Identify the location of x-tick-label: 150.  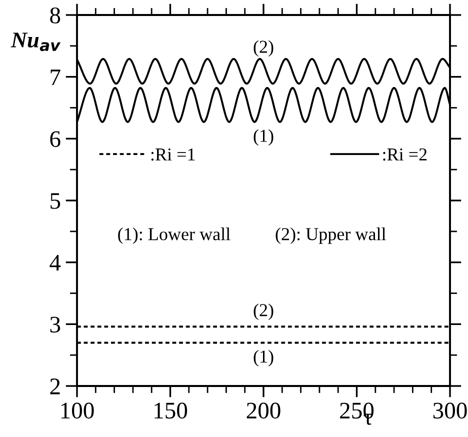
(171, 410).